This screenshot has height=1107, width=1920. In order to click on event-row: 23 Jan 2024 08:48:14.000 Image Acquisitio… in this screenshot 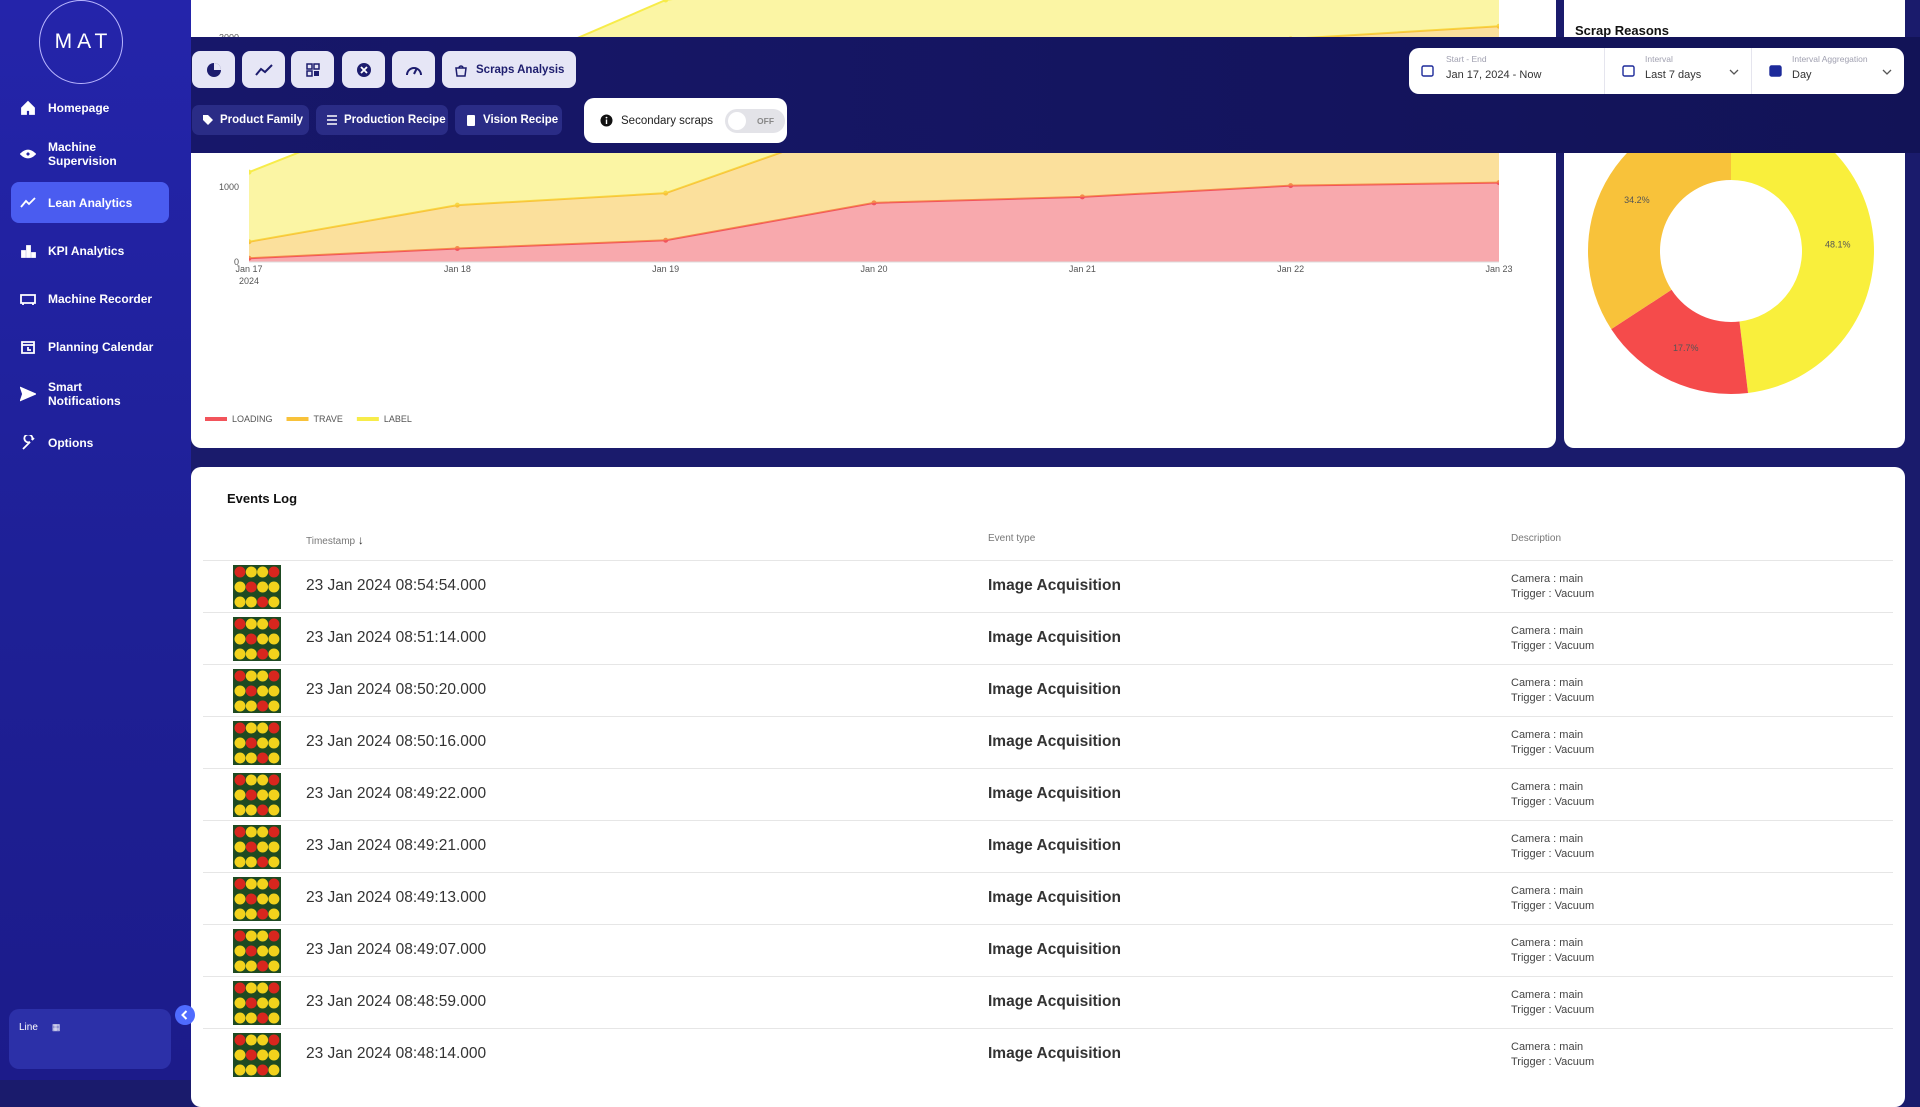, I will do `click(1048, 1054)`.